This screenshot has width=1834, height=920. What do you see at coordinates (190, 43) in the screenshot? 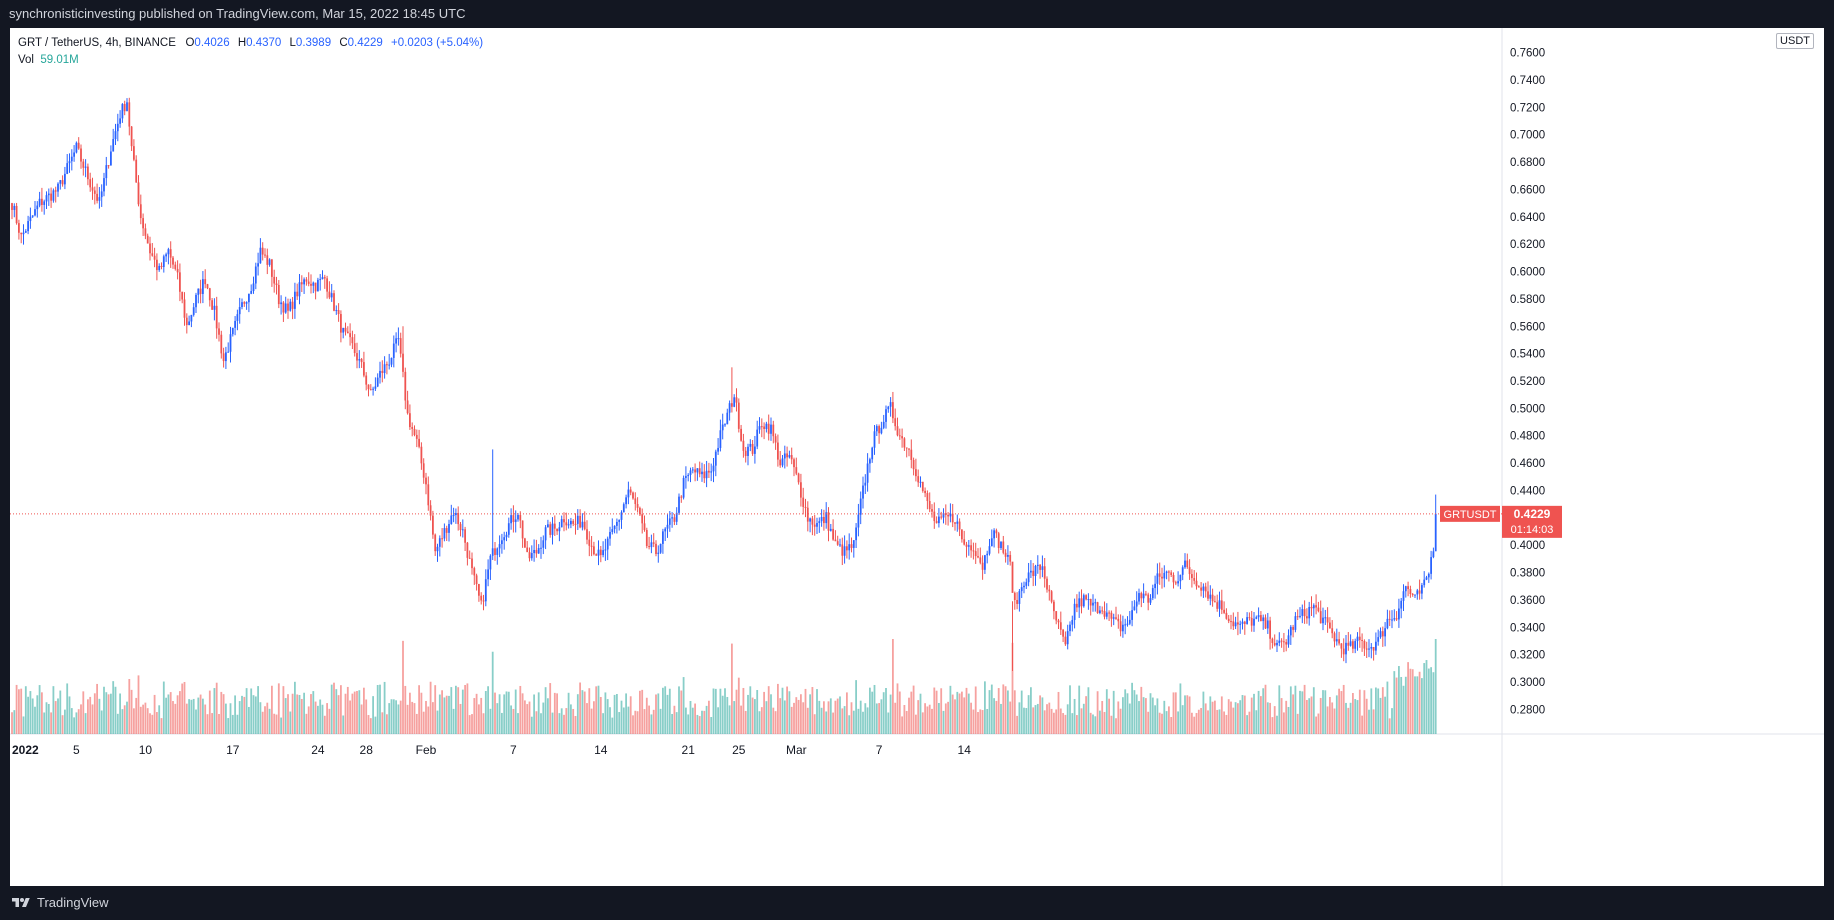
I see `open-label: O` at bounding box center [190, 43].